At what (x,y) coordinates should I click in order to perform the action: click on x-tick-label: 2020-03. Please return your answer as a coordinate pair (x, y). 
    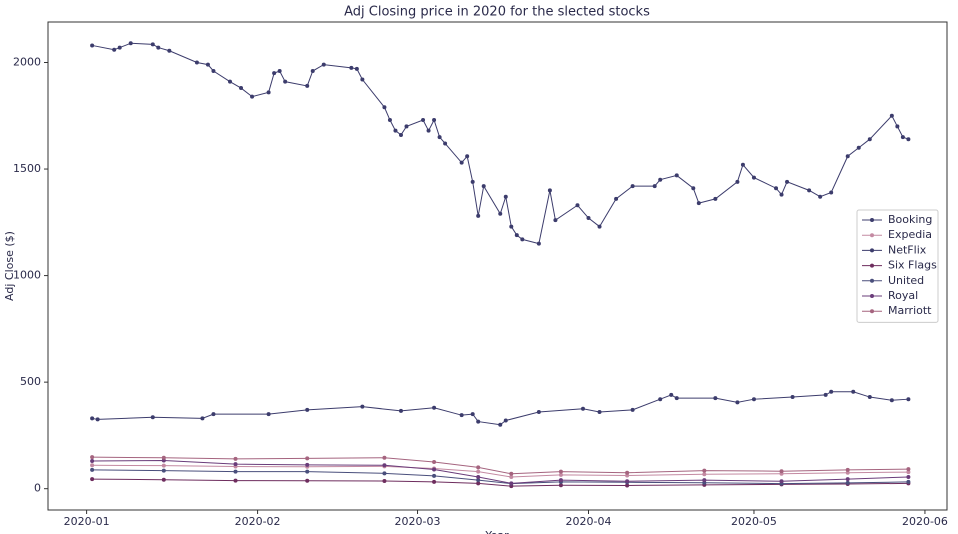
    Looking at the image, I should click on (418, 521).